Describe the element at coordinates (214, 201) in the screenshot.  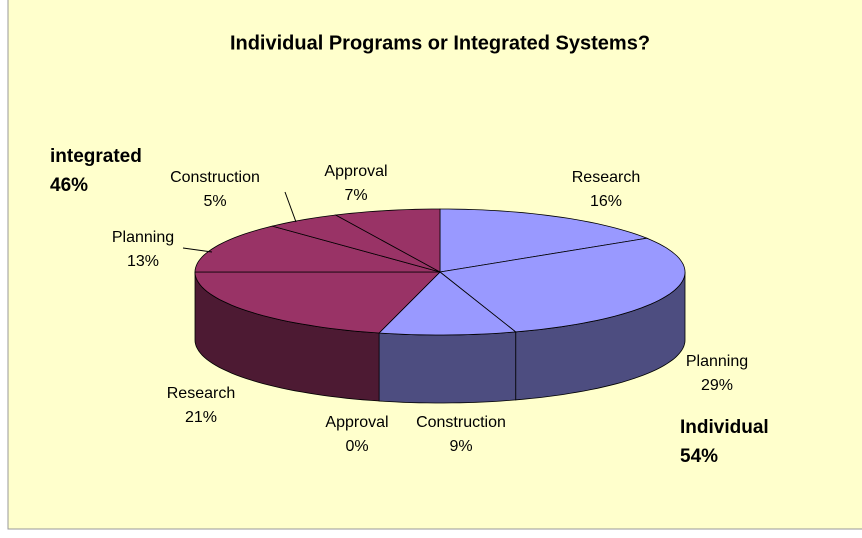
I see `slice-value-label: 5%` at that location.